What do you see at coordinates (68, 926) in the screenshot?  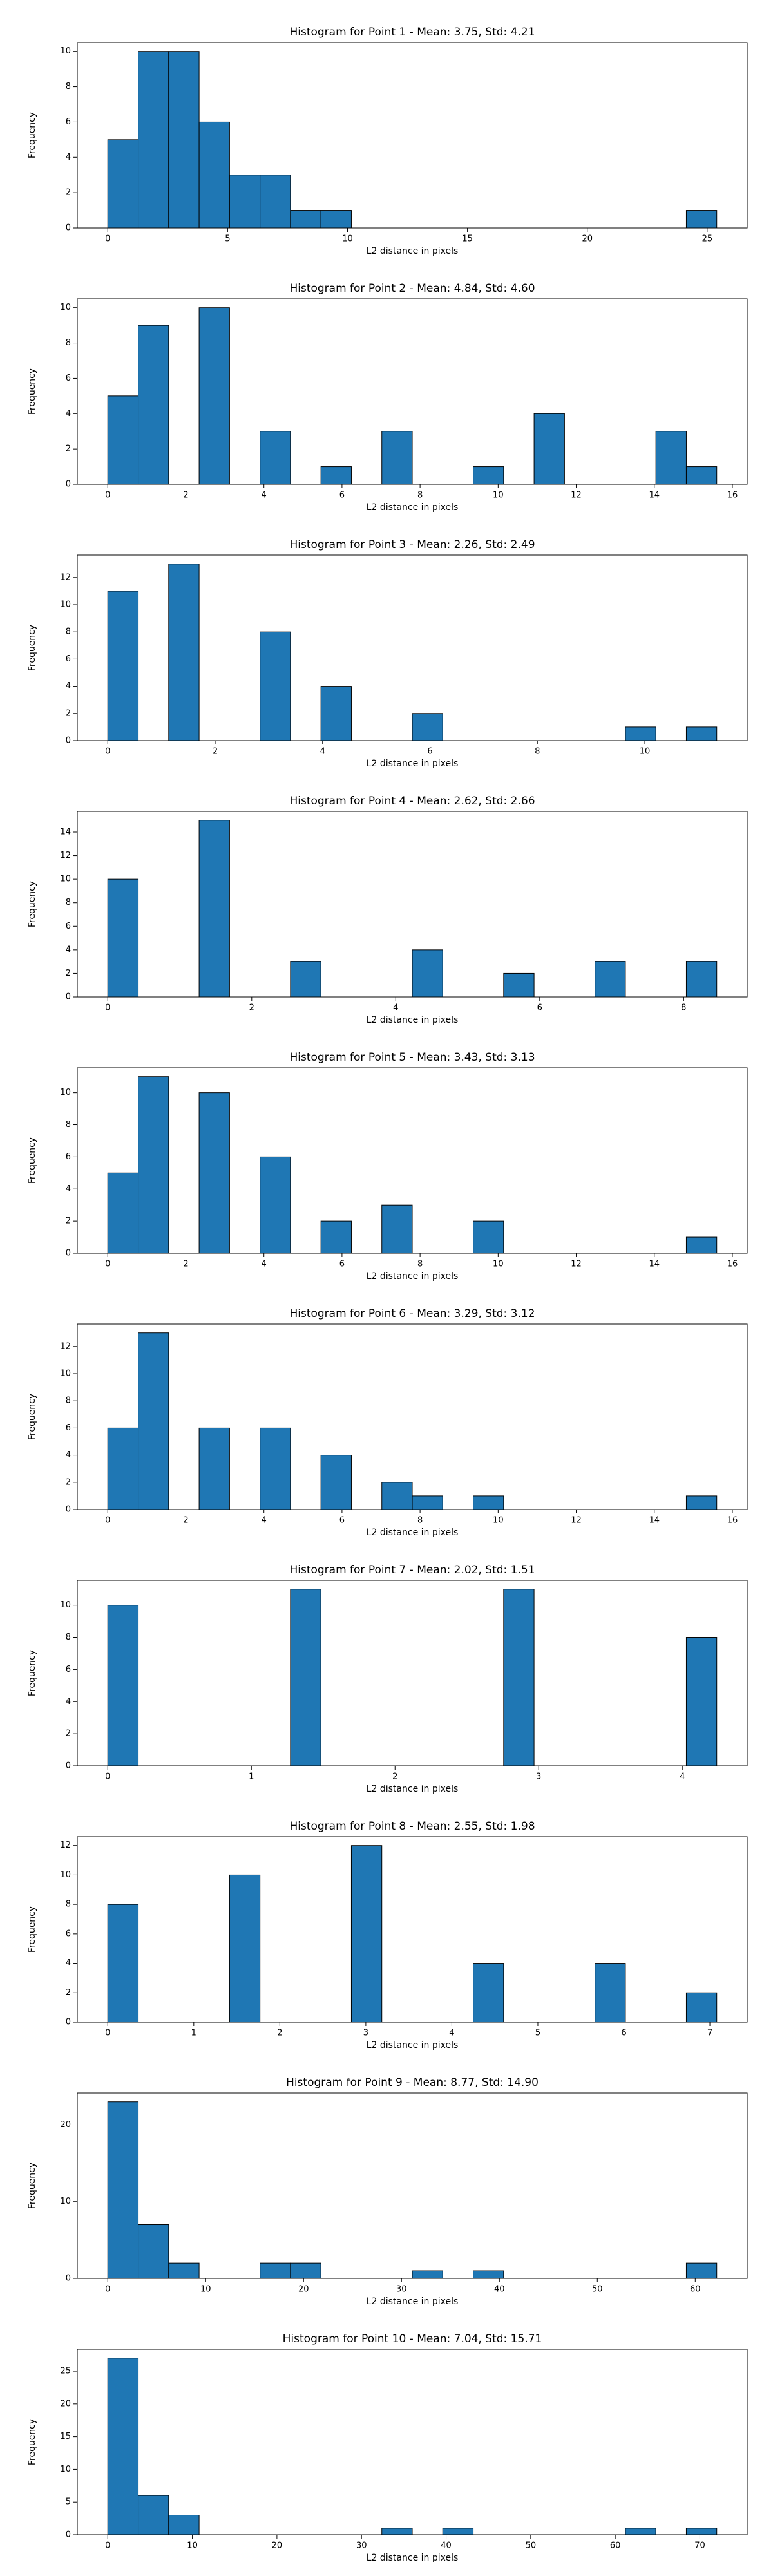 I see `y-tick-label: 6` at bounding box center [68, 926].